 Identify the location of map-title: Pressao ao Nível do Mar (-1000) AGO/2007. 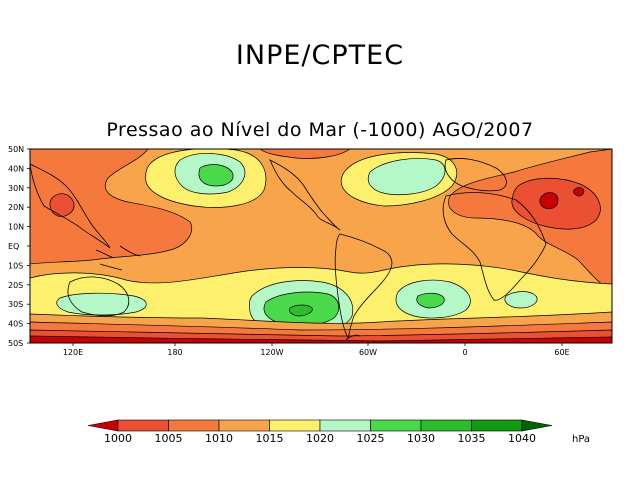
(320, 130).